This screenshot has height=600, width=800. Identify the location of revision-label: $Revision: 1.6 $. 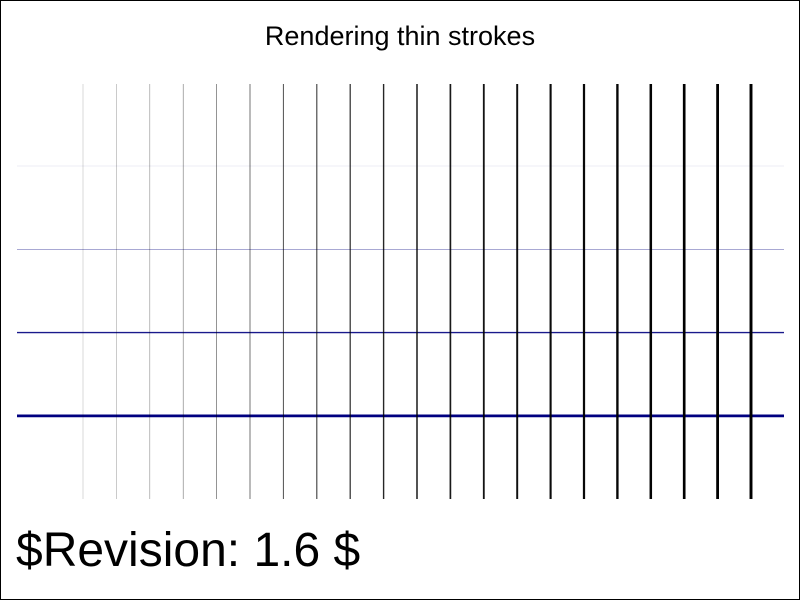
(188, 550).